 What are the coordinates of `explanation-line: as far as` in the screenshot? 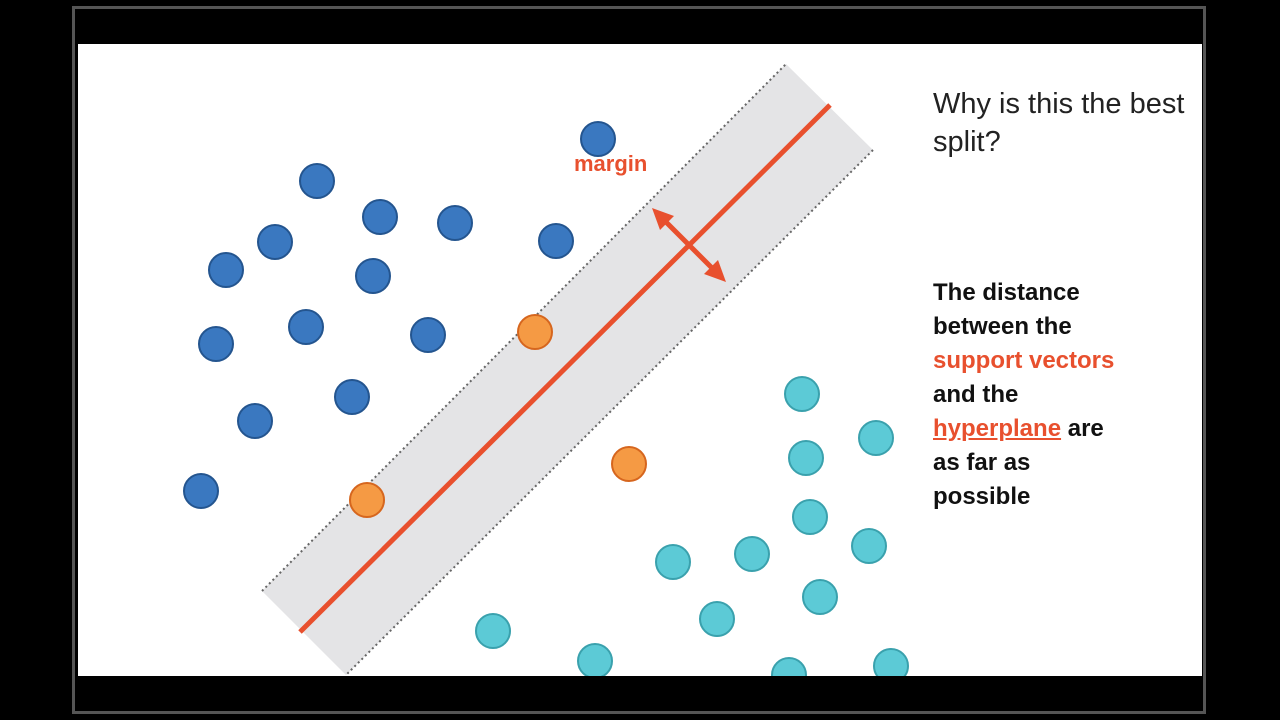 It's located at (982, 462).